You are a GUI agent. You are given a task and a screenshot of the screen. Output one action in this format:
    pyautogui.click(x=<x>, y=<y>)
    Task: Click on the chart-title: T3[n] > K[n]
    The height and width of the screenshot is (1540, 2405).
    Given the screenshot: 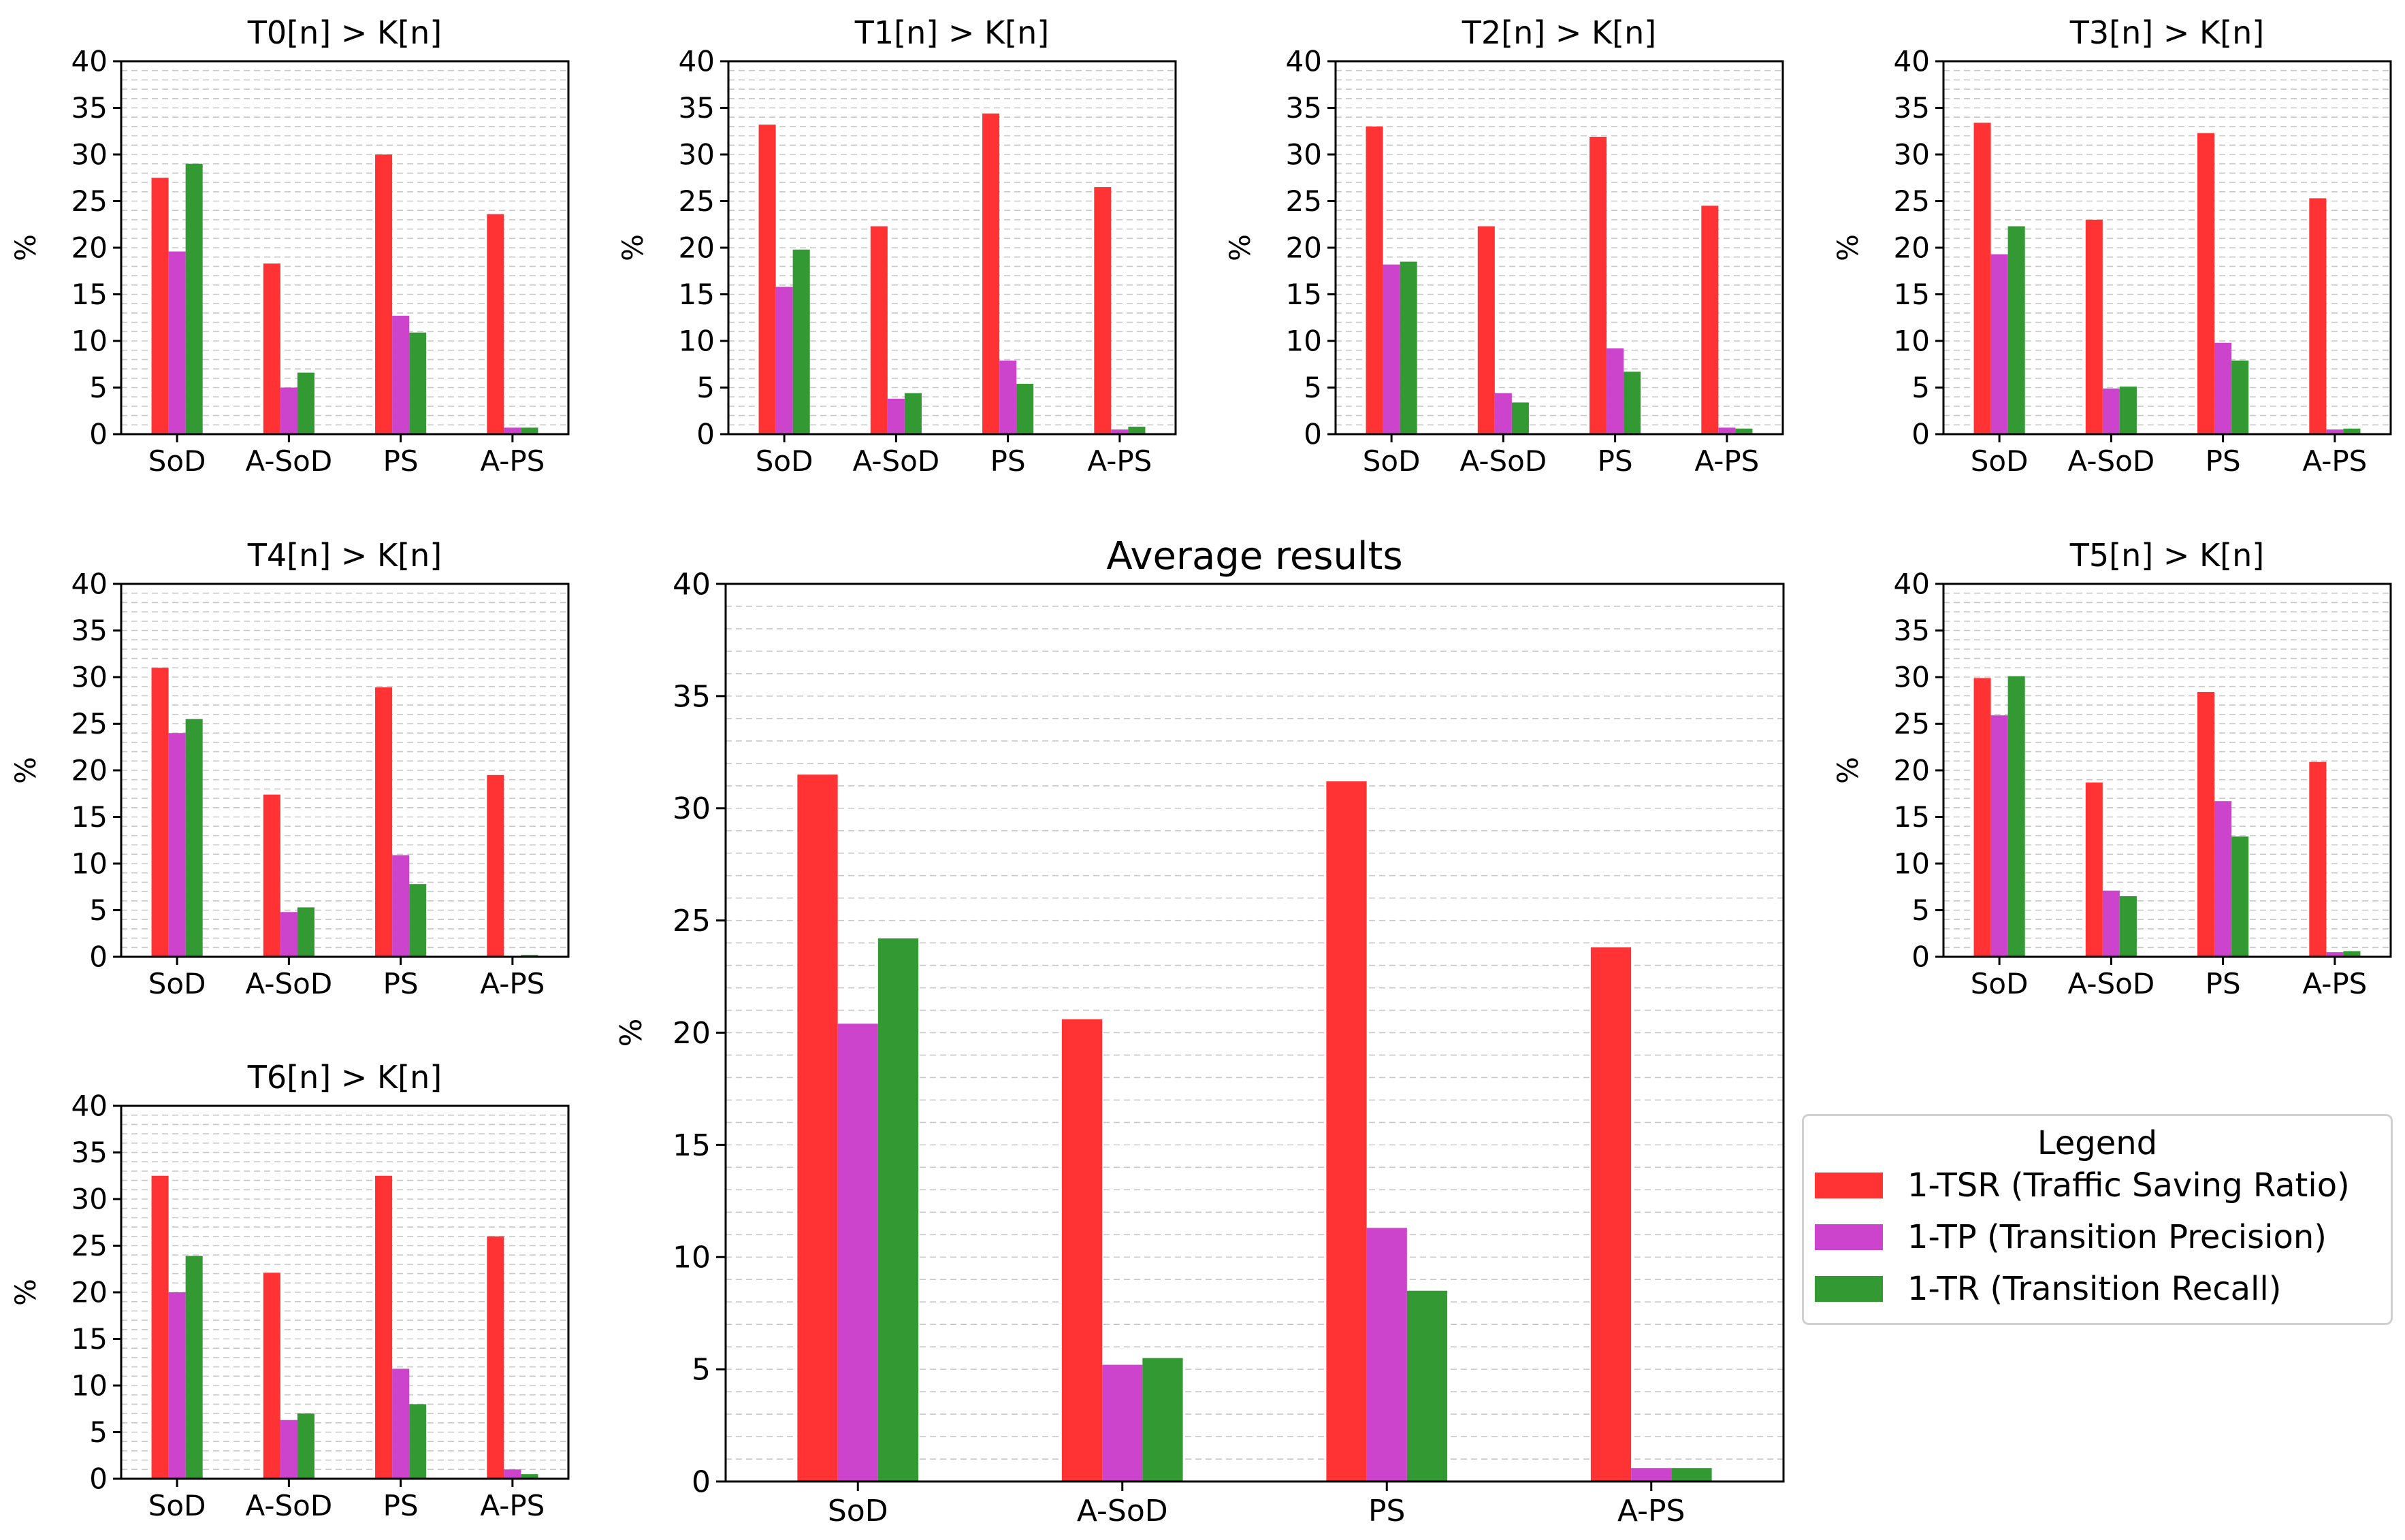 What is the action you would take?
    pyautogui.click(x=2166, y=32)
    